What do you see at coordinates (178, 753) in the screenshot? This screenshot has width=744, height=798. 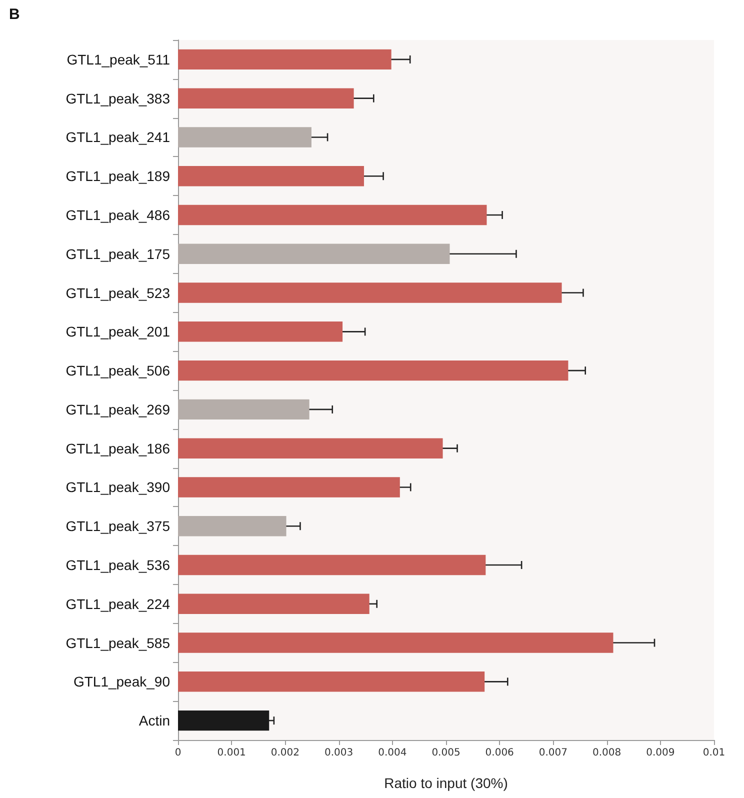 I see `x-tick-label: 0` at bounding box center [178, 753].